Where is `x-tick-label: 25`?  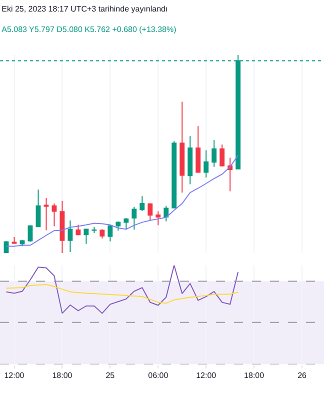 x-tick-label: 25 is located at coordinates (111, 375).